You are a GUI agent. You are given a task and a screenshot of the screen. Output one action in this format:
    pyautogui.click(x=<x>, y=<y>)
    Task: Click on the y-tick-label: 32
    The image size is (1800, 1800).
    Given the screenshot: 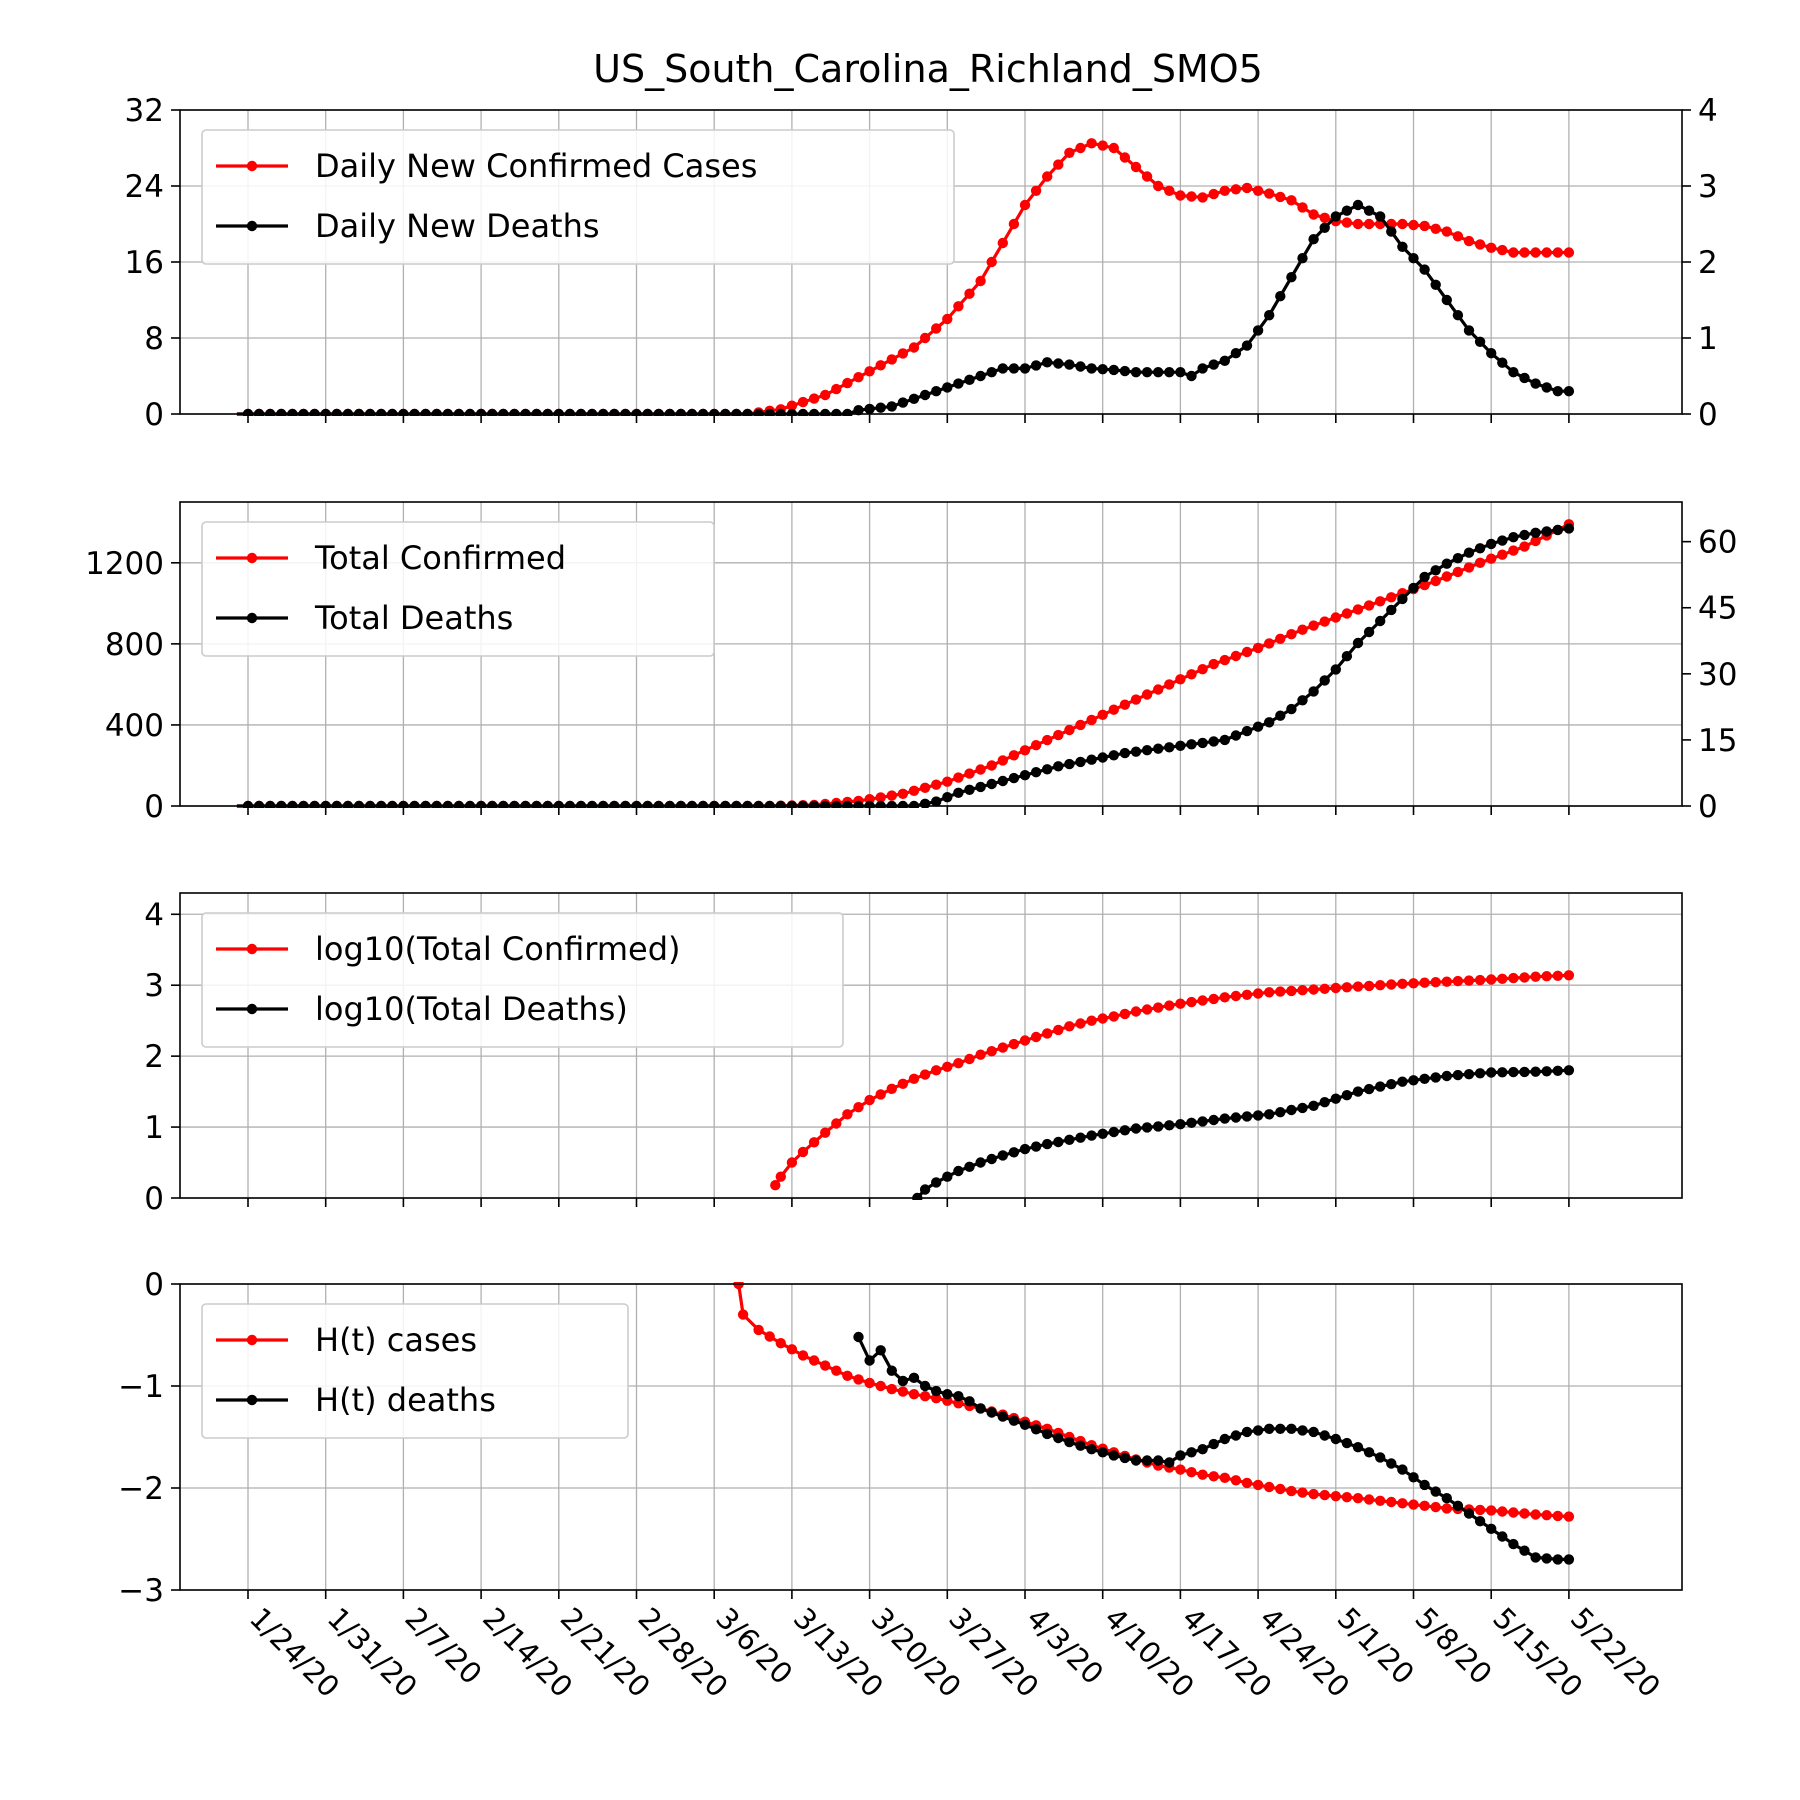 What is the action you would take?
    pyautogui.click(x=144, y=111)
    